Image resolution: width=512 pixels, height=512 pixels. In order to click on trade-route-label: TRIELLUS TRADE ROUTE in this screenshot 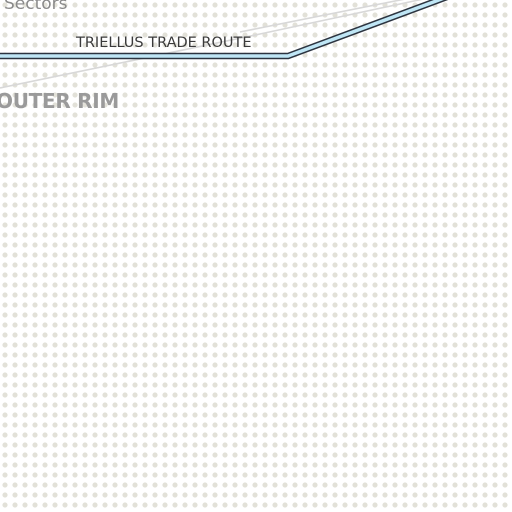, I will do `click(164, 43)`.